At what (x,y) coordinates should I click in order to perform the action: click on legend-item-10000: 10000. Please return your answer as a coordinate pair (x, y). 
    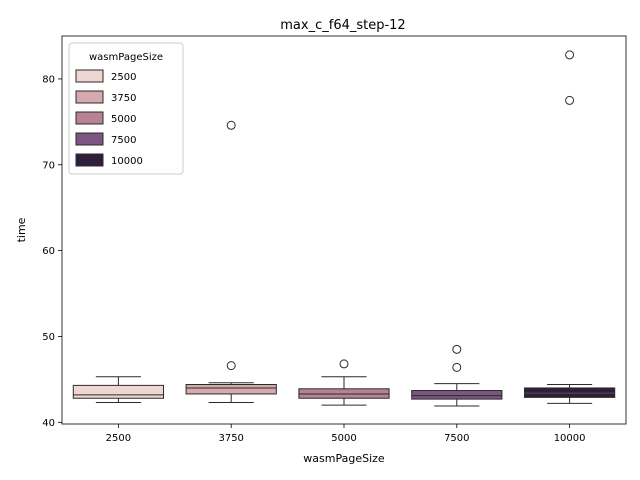
    Looking at the image, I should click on (109, 160).